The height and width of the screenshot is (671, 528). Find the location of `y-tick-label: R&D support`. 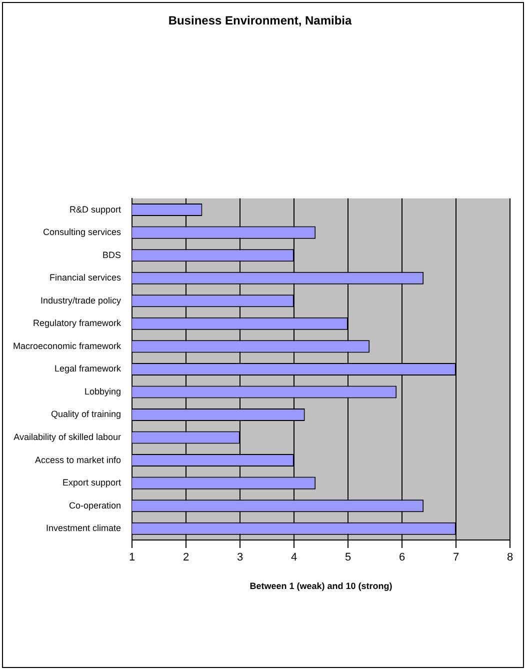

y-tick-label: R&D support is located at coordinates (96, 209).